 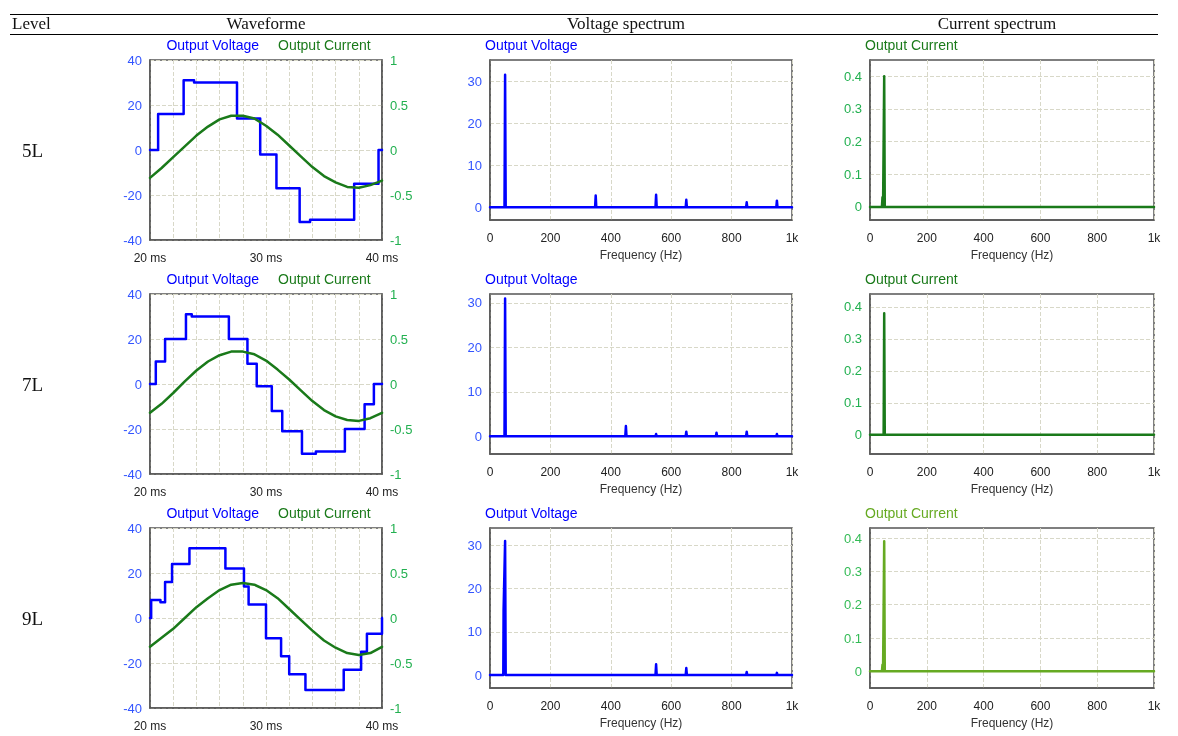 What do you see at coordinates (31, 23) in the screenshot?
I see `text: Level` at bounding box center [31, 23].